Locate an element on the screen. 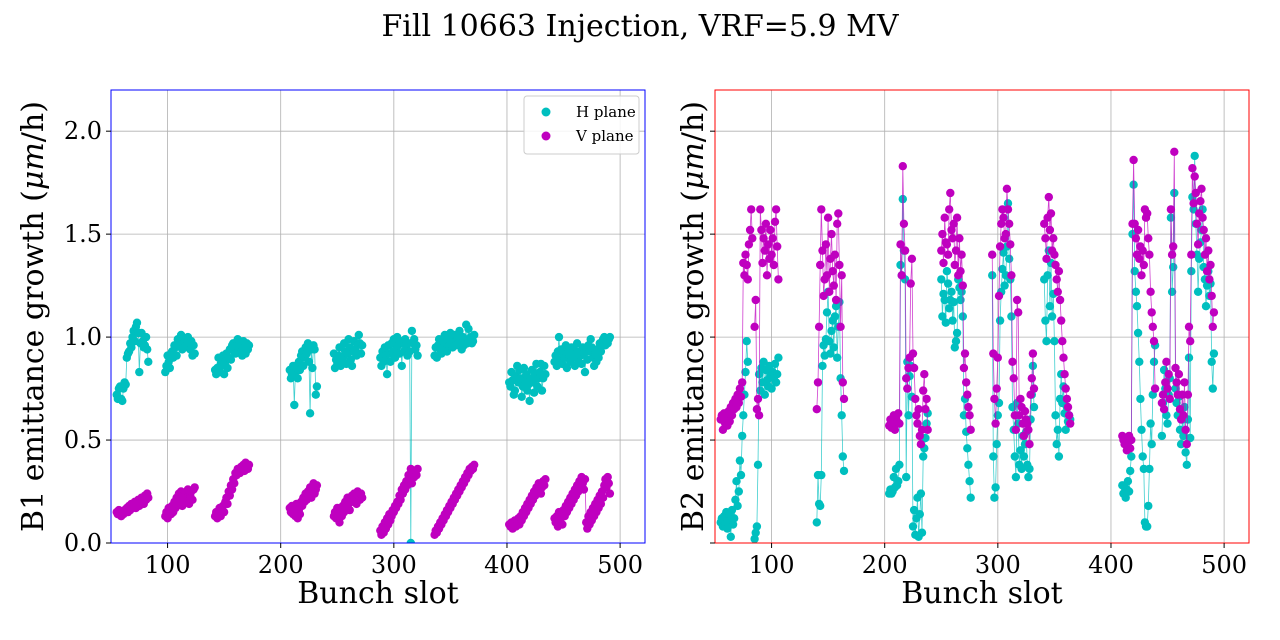  x-tick-label: 500 is located at coordinates (620, 565).